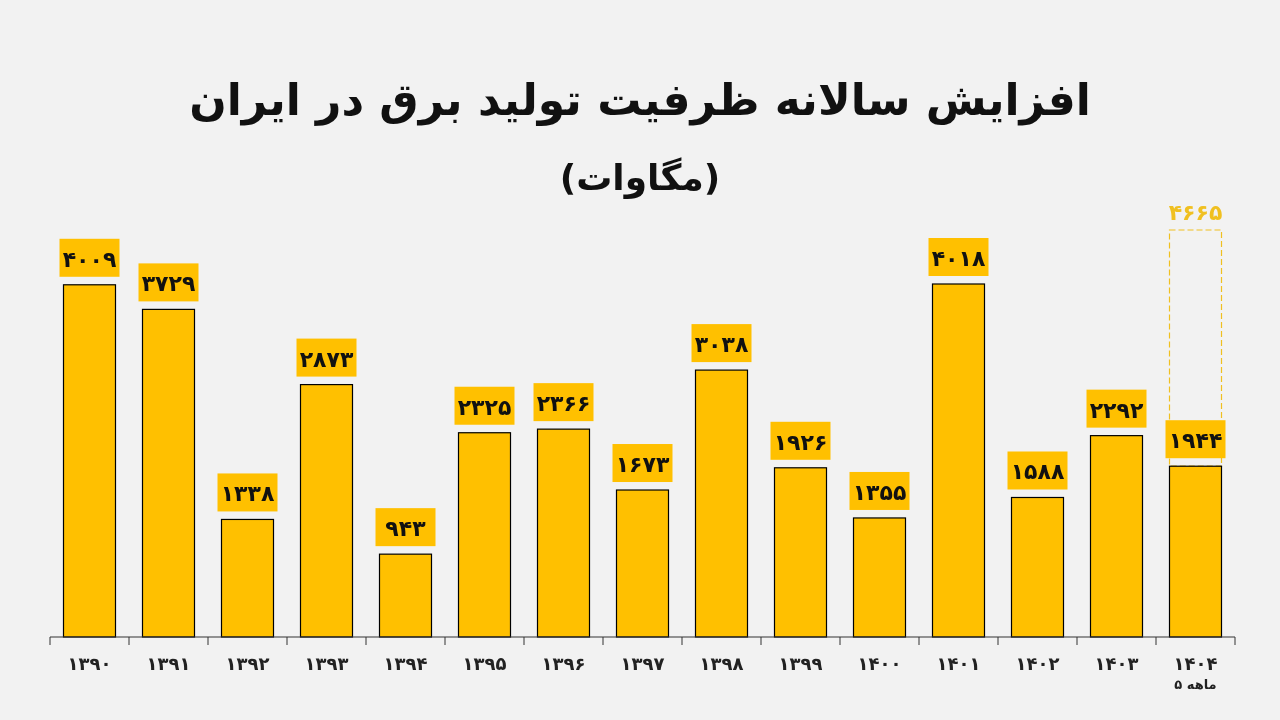 Image resolution: width=1280 pixels, height=720 pixels. Describe the element at coordinates (247, 663) in the screenshot. I see `x-tick-label: ۱۳۹۲` at that location.